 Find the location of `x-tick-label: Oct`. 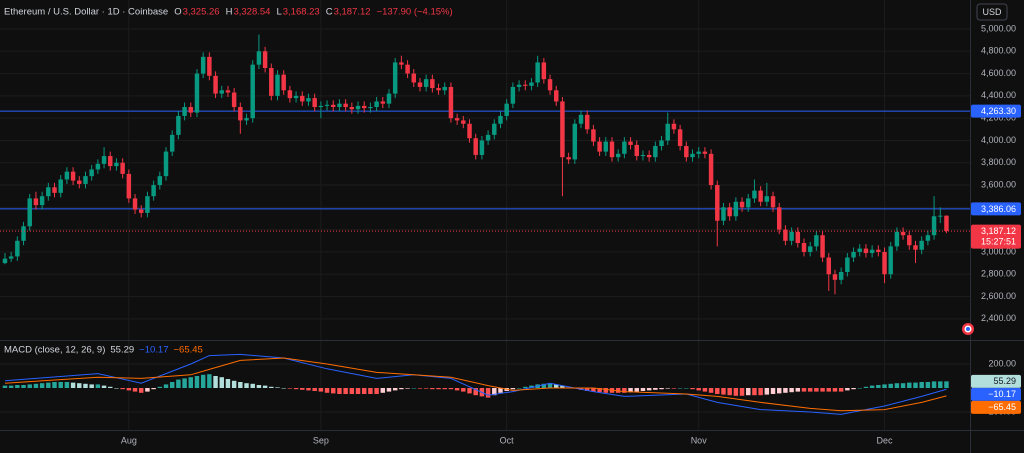

x-tick-label: Oct is located at coordinates (507, 440).